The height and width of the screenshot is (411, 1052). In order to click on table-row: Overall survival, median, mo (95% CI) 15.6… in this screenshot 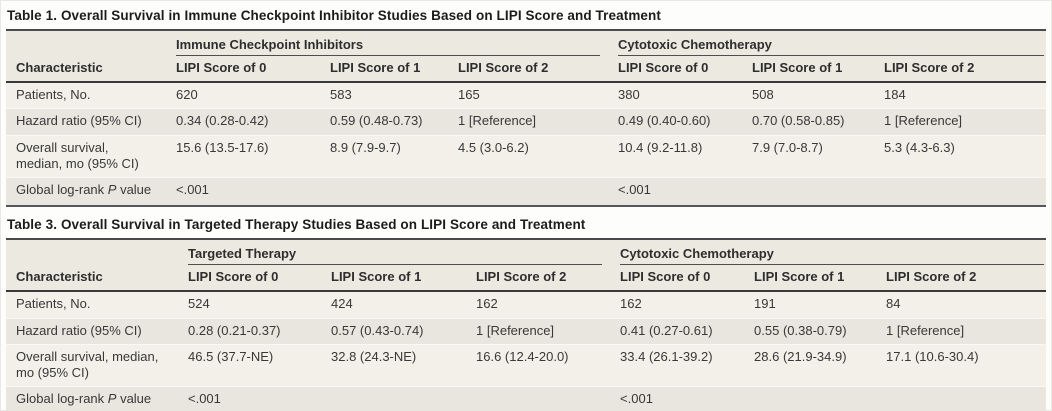, I will do `click(526, 156)`.